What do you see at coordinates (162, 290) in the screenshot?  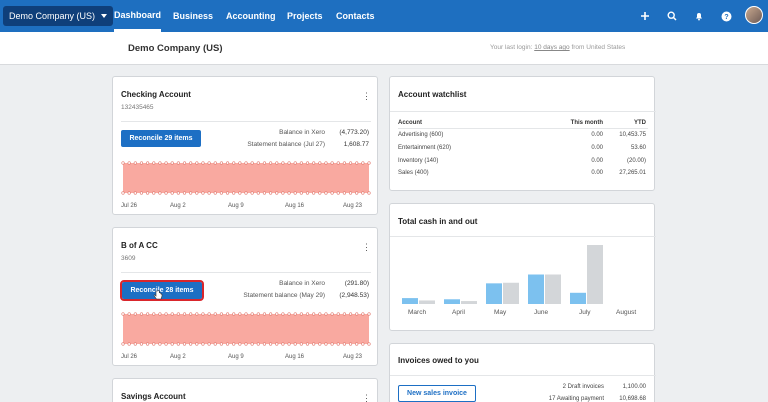 I see `reconcile-button: Reconcile 28 items` at bounding box center [162, 290].